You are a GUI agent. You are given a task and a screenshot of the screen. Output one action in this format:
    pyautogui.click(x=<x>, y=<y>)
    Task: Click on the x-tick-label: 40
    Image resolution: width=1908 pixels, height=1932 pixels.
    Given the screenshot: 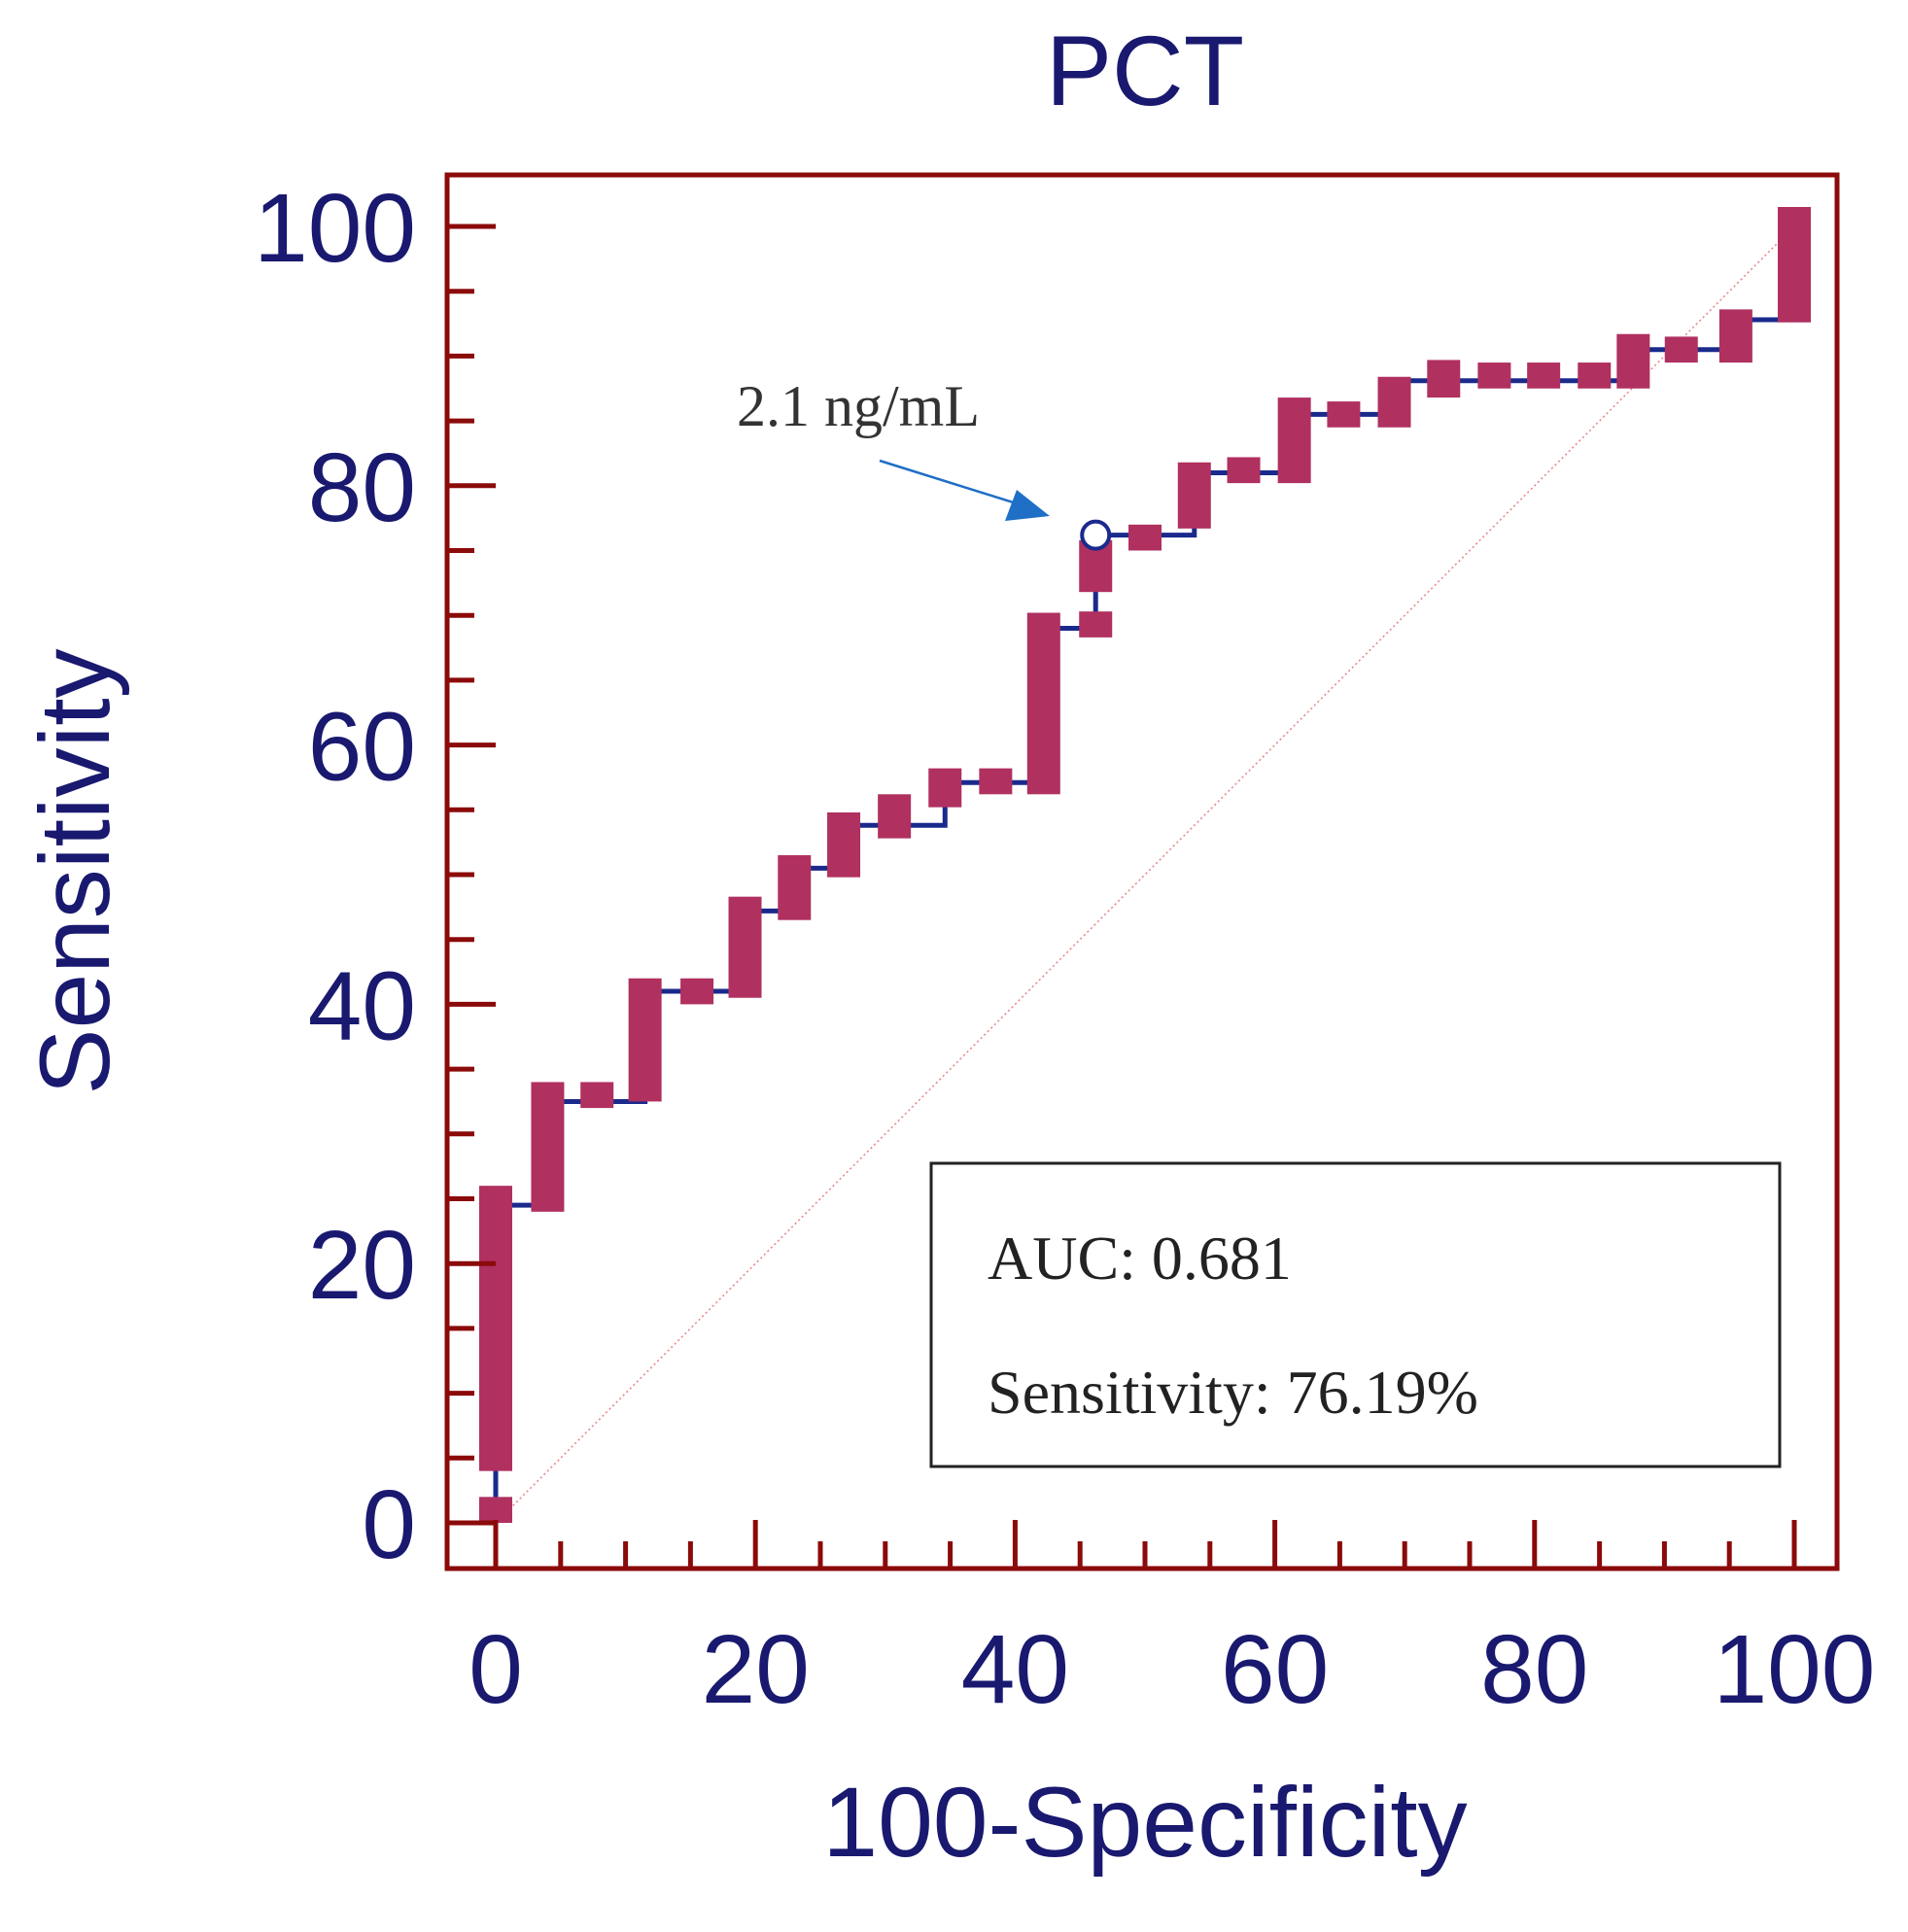 What is the action you would take?
    pyautogui.click(x=1015, y=1669)
    